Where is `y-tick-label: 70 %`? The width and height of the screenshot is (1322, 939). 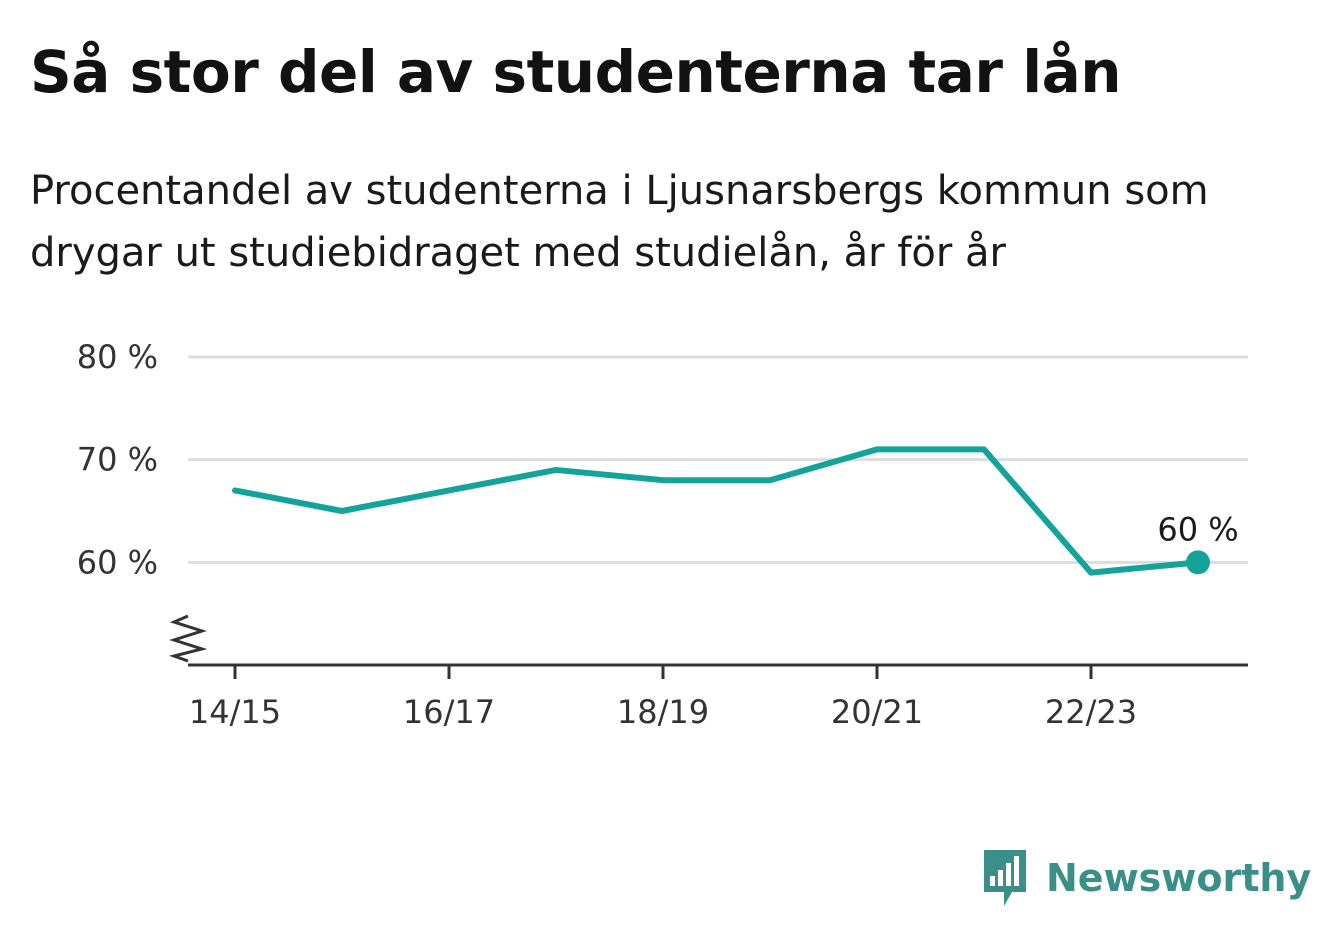
y-tick-label: 70 % is located at coordinates (117, 460).